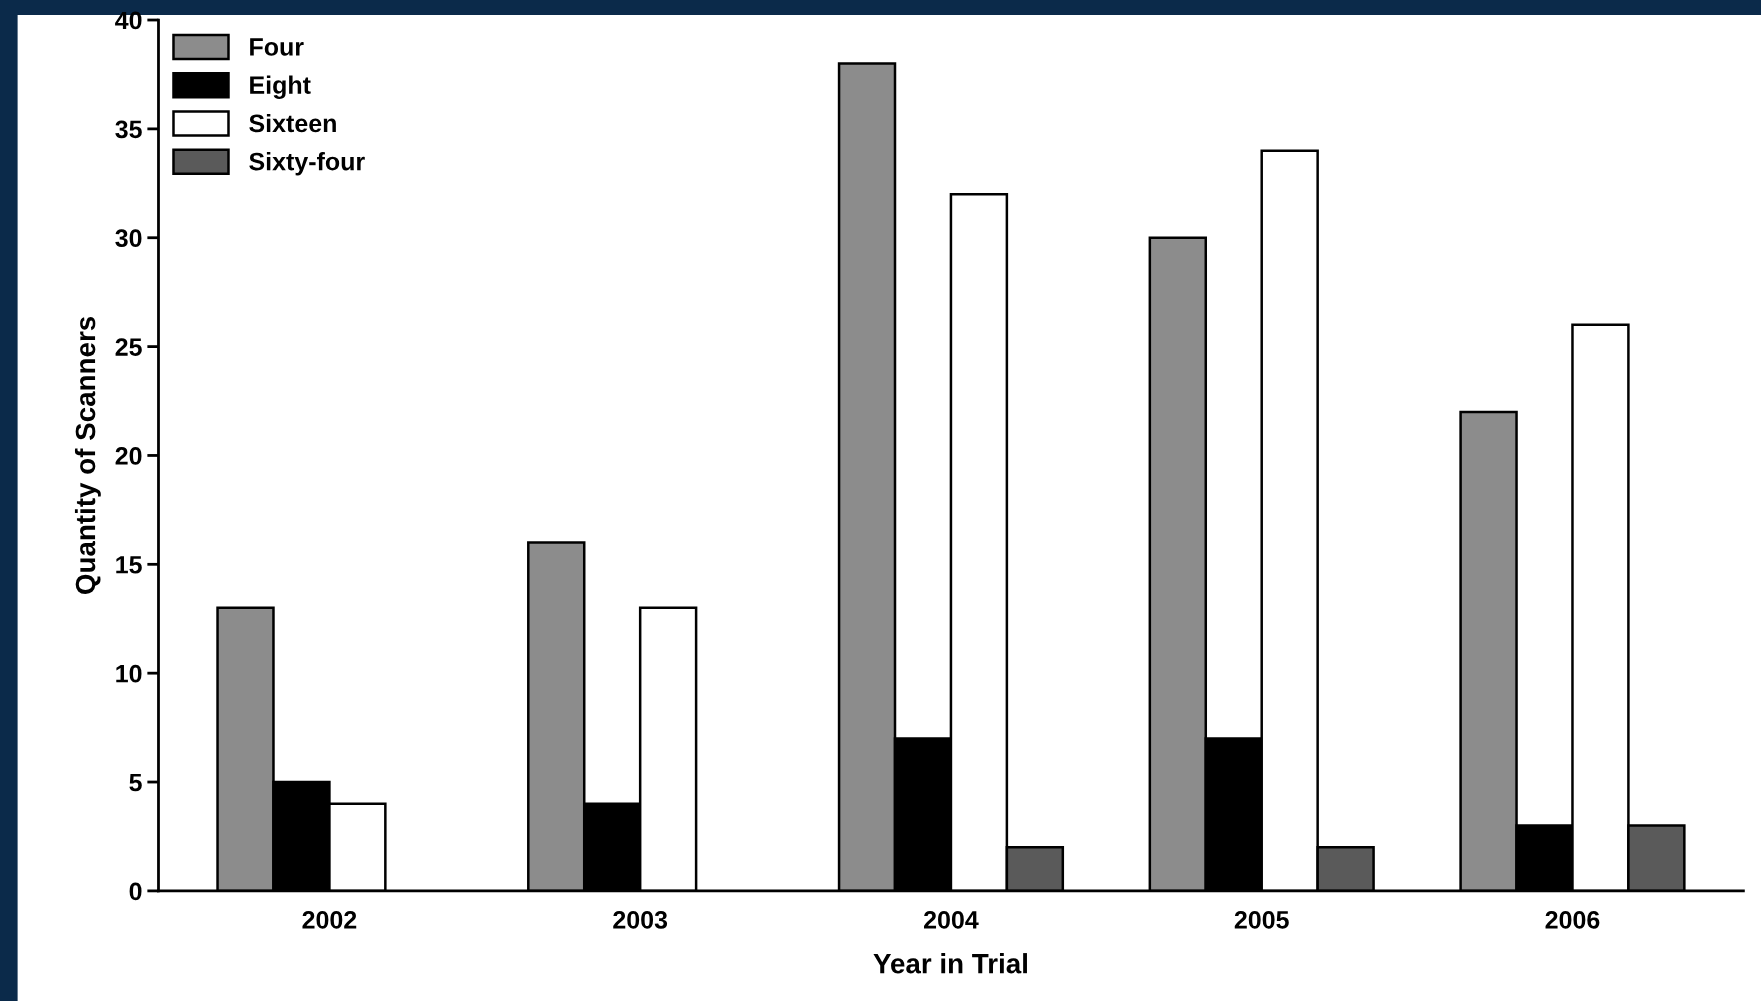 Image resolution: width=1761 pixels, height=1001 pixels. I want to click on legend-label: Eight, so click(280, 87).